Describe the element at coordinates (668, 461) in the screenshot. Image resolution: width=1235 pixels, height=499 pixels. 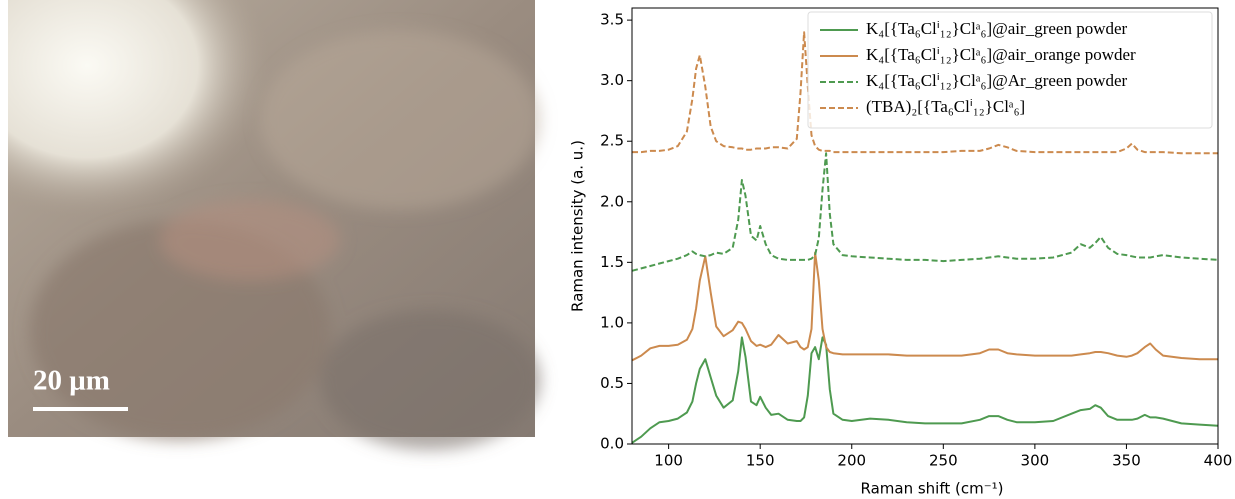
I see `x-tick-label: 100` at that location.